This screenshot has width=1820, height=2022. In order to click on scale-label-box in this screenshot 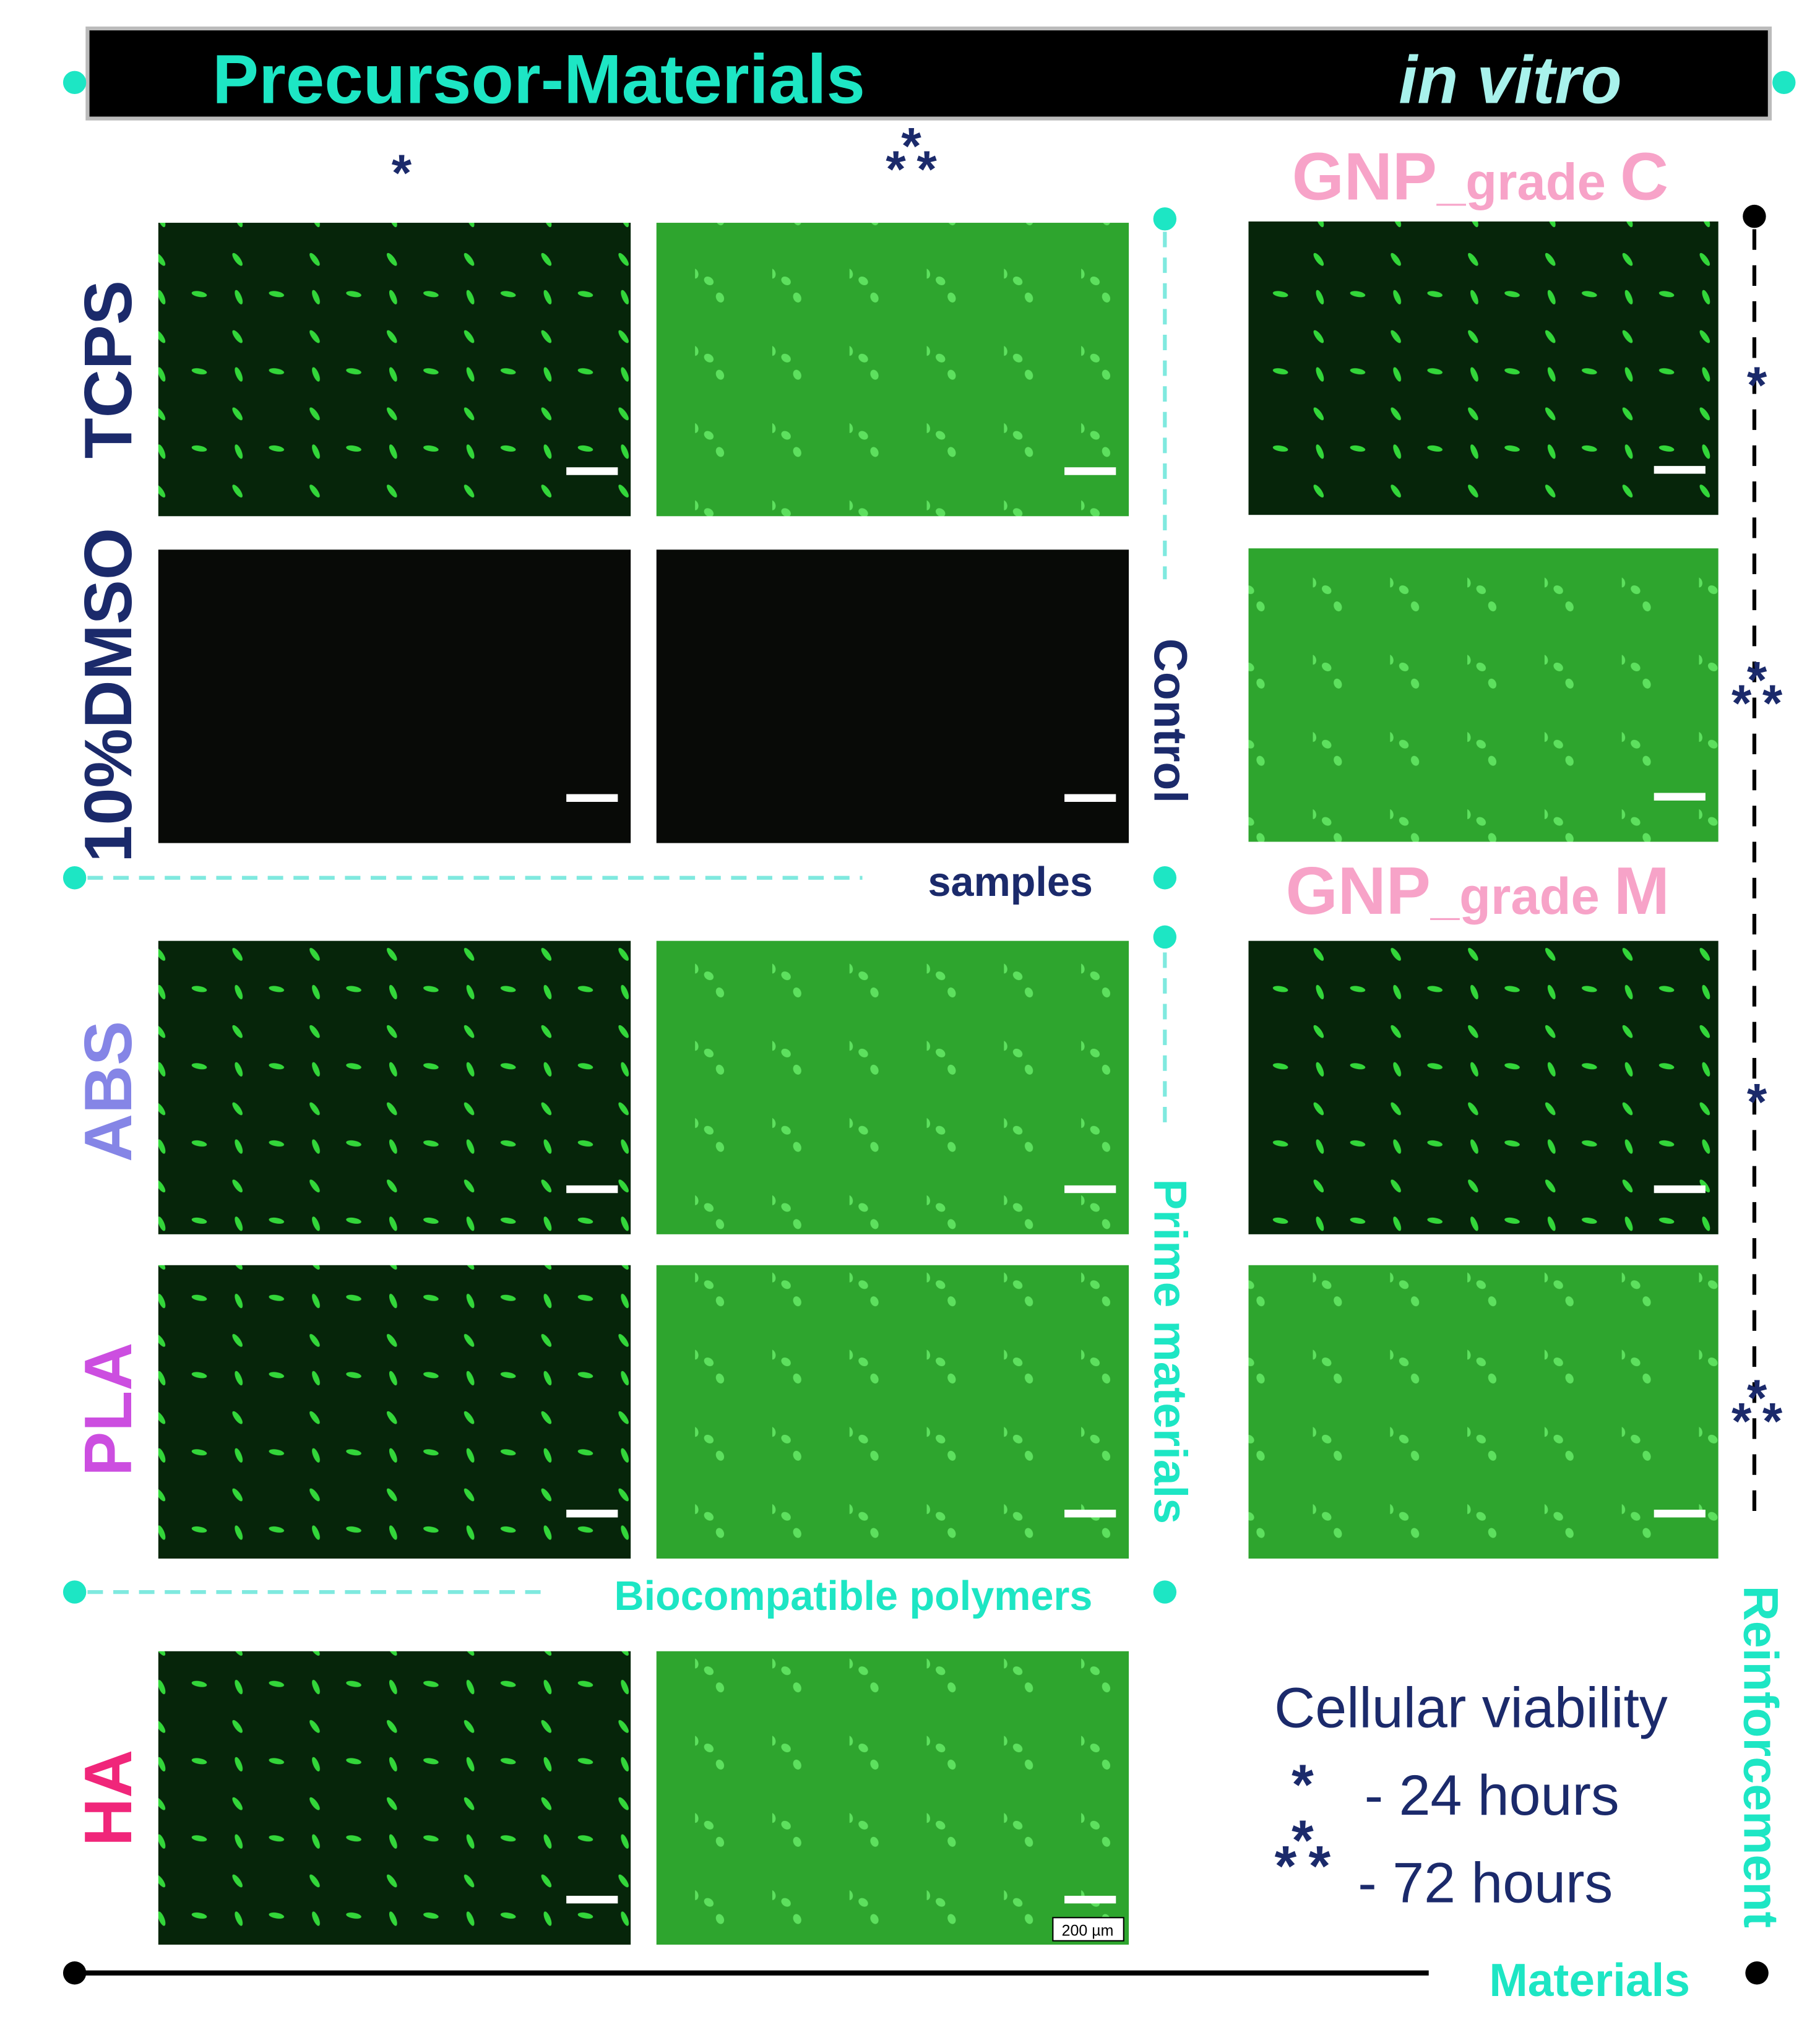, I will do `click(1088, 1929)`.